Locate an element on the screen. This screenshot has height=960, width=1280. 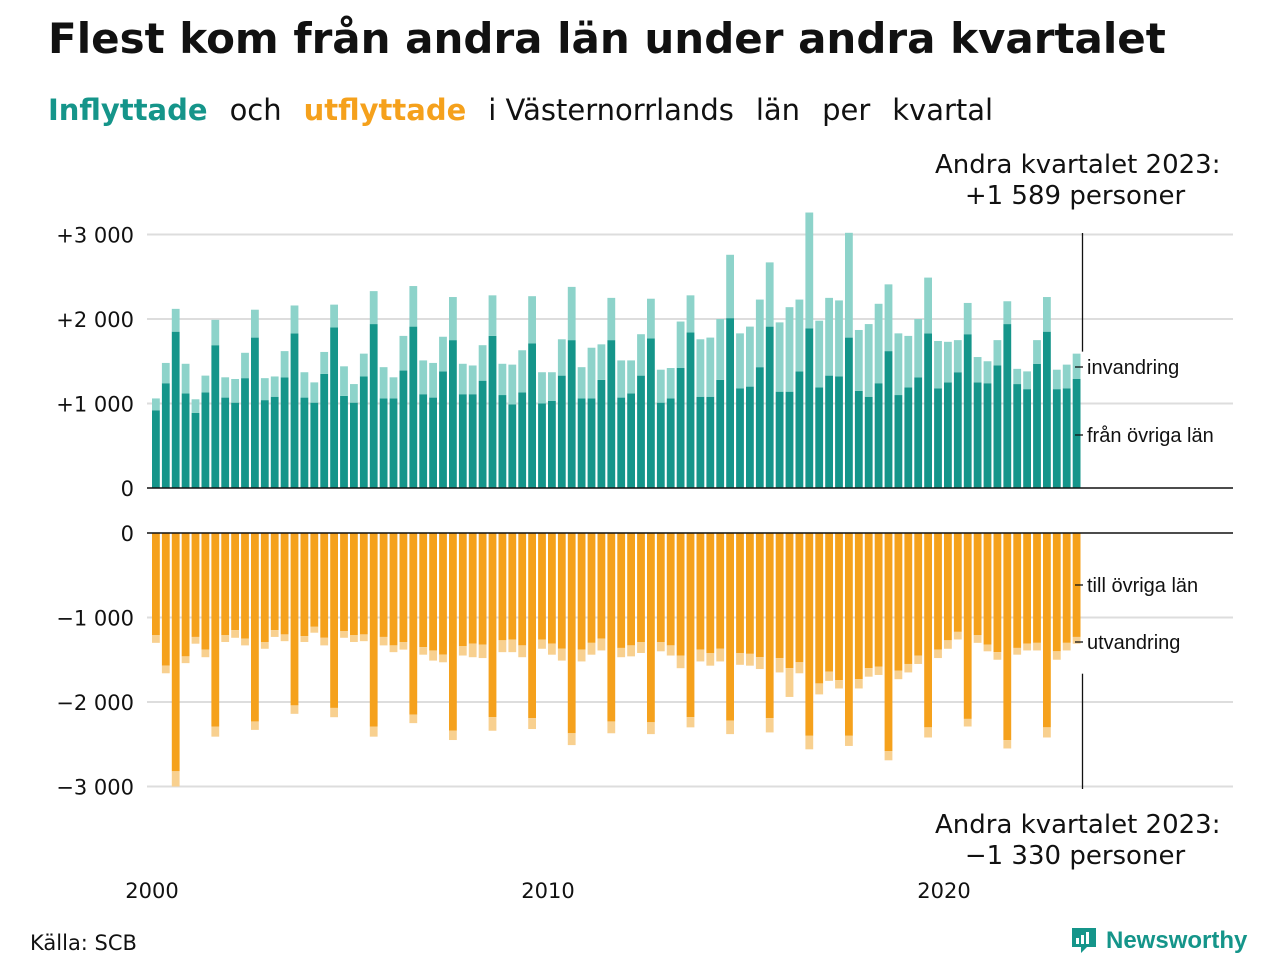
x-tick-label: 2020 is located at coordinates (943, 891).